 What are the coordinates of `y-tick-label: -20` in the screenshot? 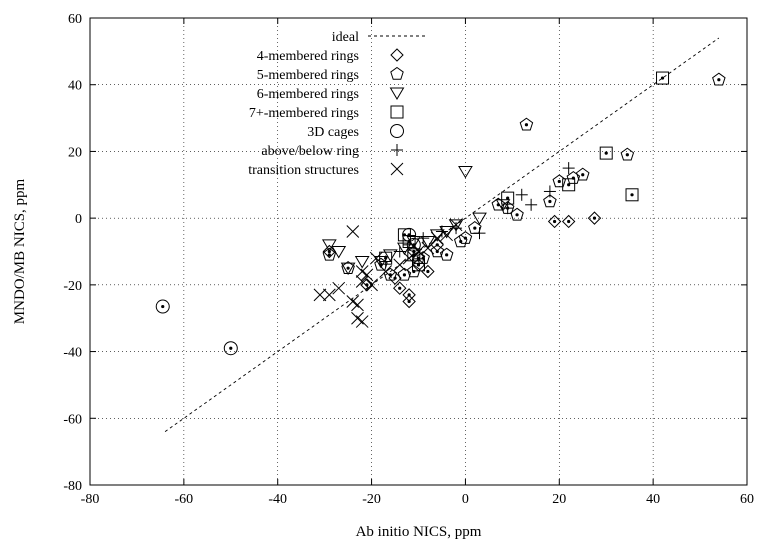 It's located at (72, 286).